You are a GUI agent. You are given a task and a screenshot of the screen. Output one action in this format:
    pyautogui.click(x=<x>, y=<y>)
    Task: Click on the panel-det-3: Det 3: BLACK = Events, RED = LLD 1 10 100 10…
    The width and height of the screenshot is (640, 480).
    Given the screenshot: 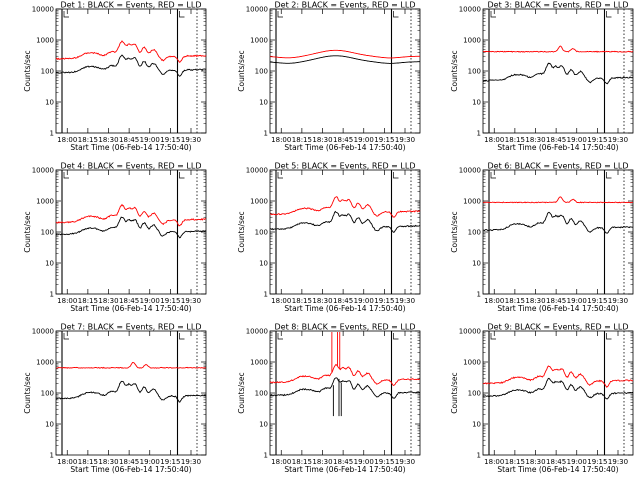 What is the action you would take?
    pyautogui.click(x=542, y=76)
    